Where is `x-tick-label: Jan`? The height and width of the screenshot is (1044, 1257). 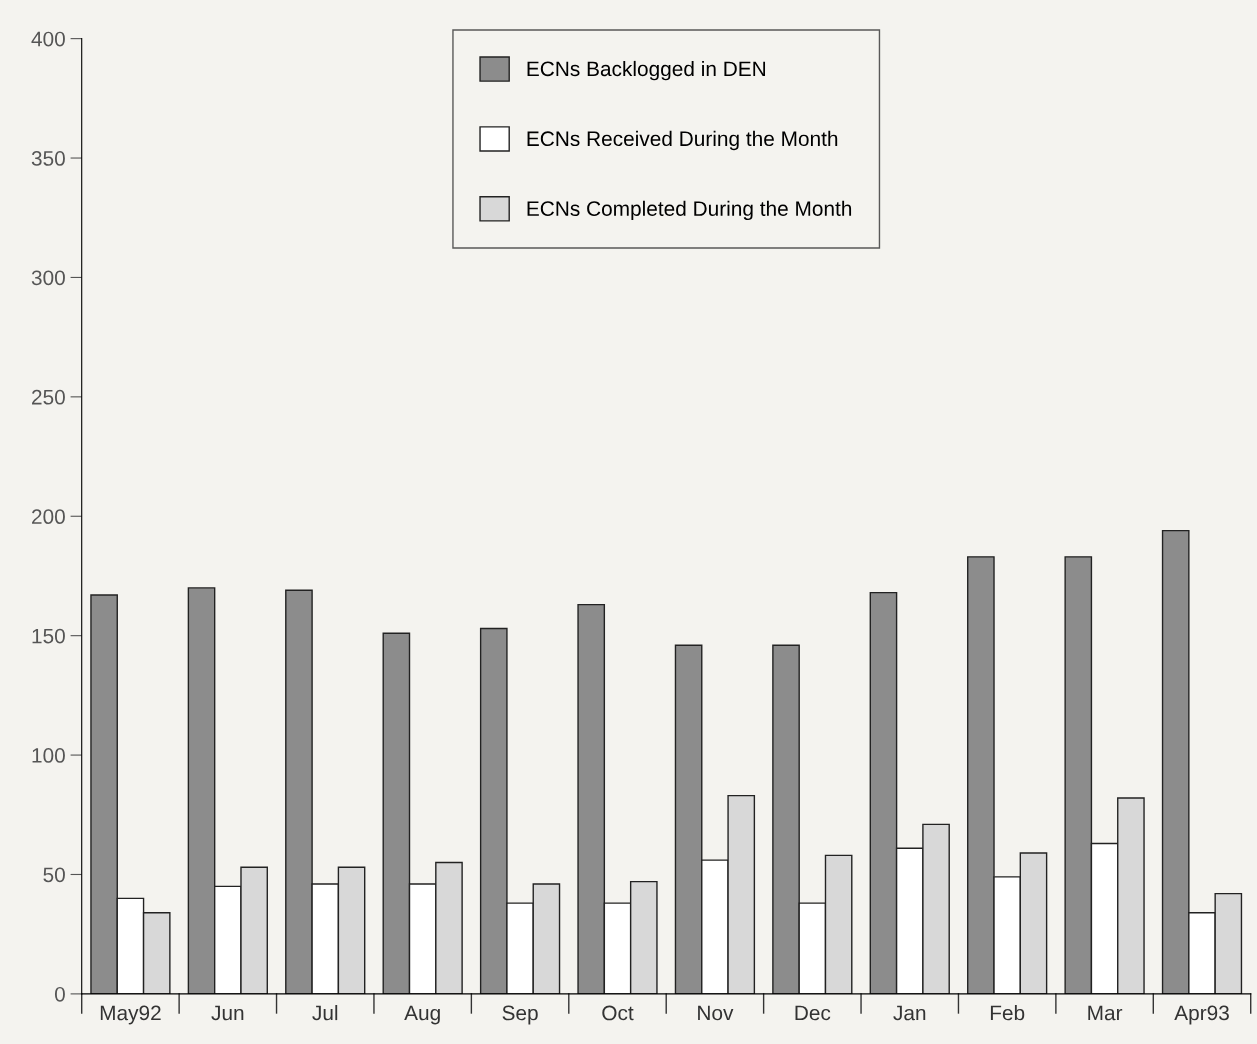
x-tick-label: Jan is located at coordinates (909, 1013).